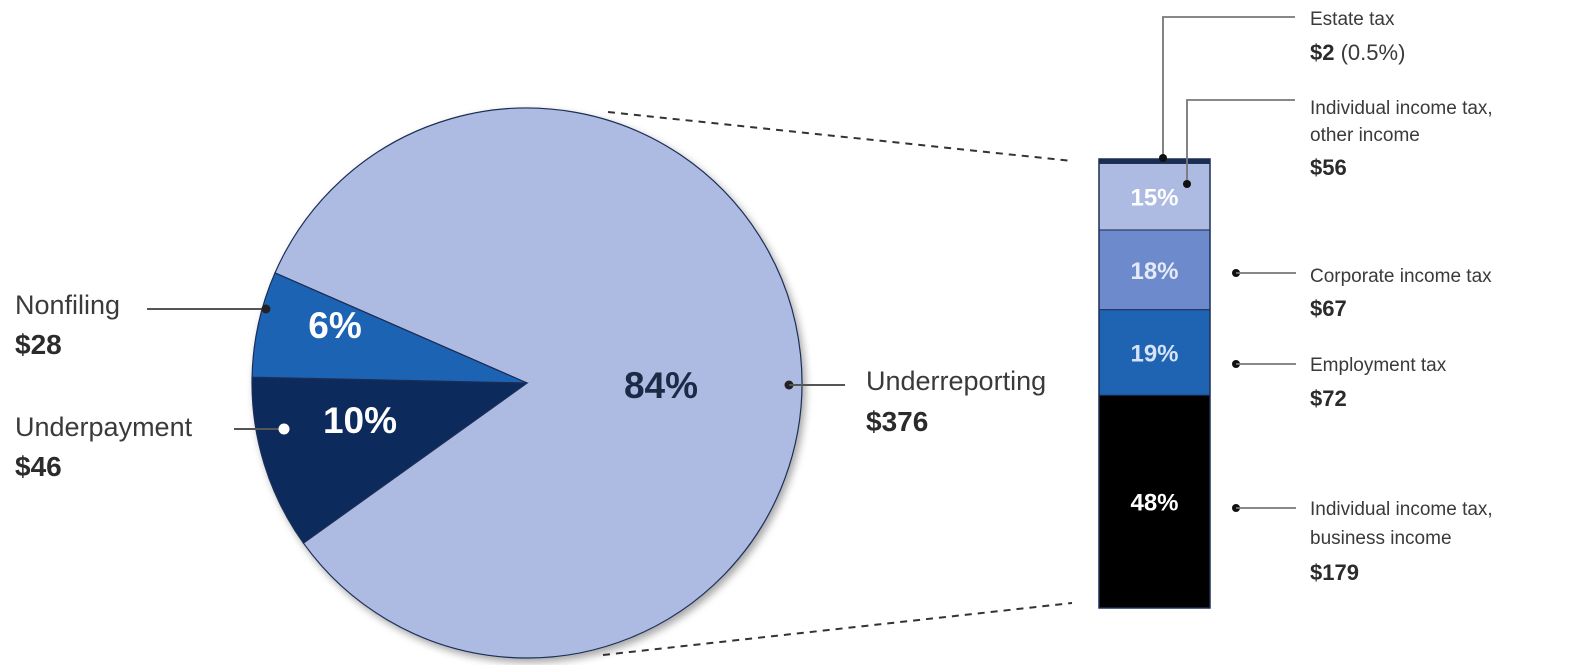 Image resolution: width=1571 pixels, height=665 pixels. I want to click on bar-outline, so click(1154, 383).